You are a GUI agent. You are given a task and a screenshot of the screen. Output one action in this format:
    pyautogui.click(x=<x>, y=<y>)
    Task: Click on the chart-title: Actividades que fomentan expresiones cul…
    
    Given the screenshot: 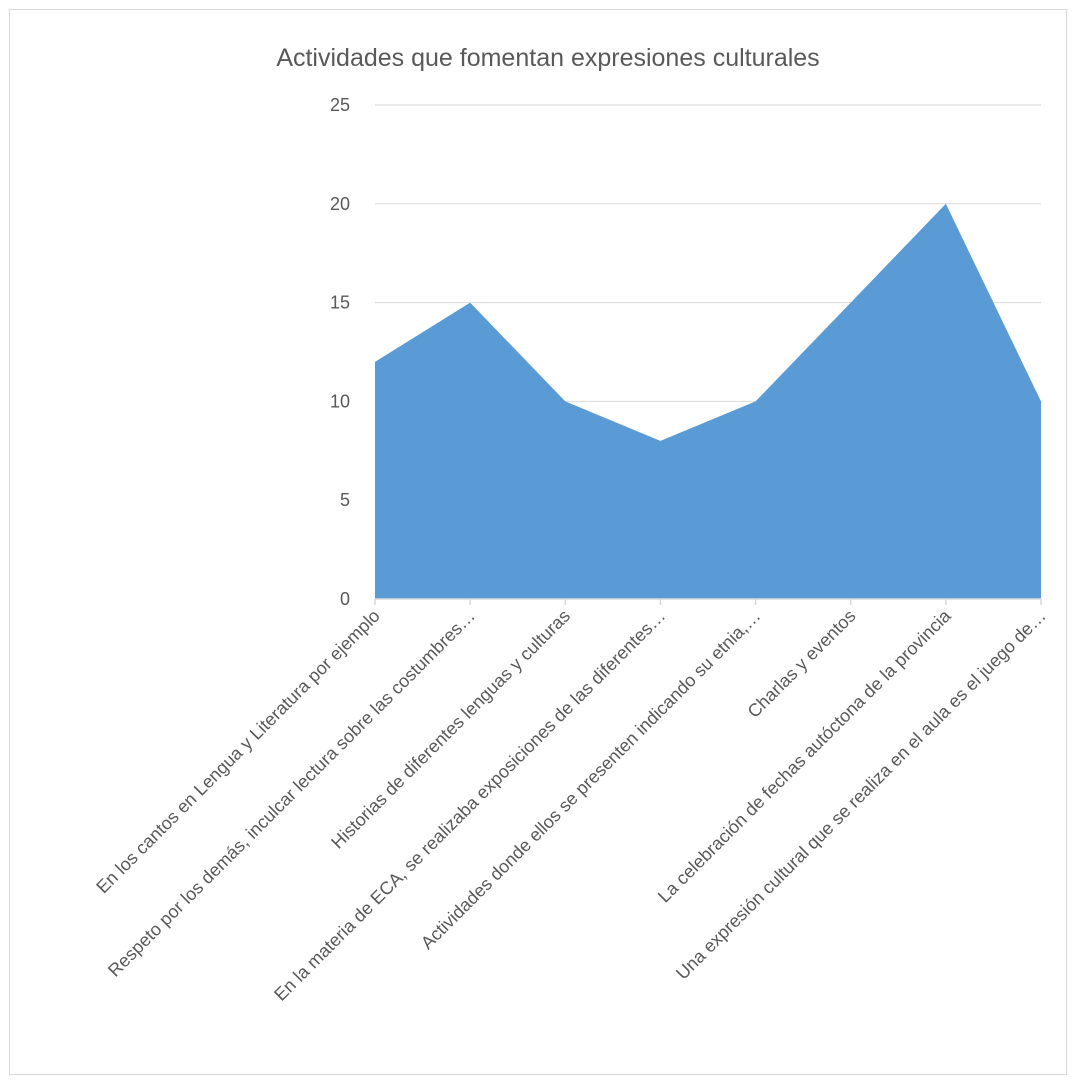 What is the action you would take?
    pyautogui.click(x=547, y=58)
    